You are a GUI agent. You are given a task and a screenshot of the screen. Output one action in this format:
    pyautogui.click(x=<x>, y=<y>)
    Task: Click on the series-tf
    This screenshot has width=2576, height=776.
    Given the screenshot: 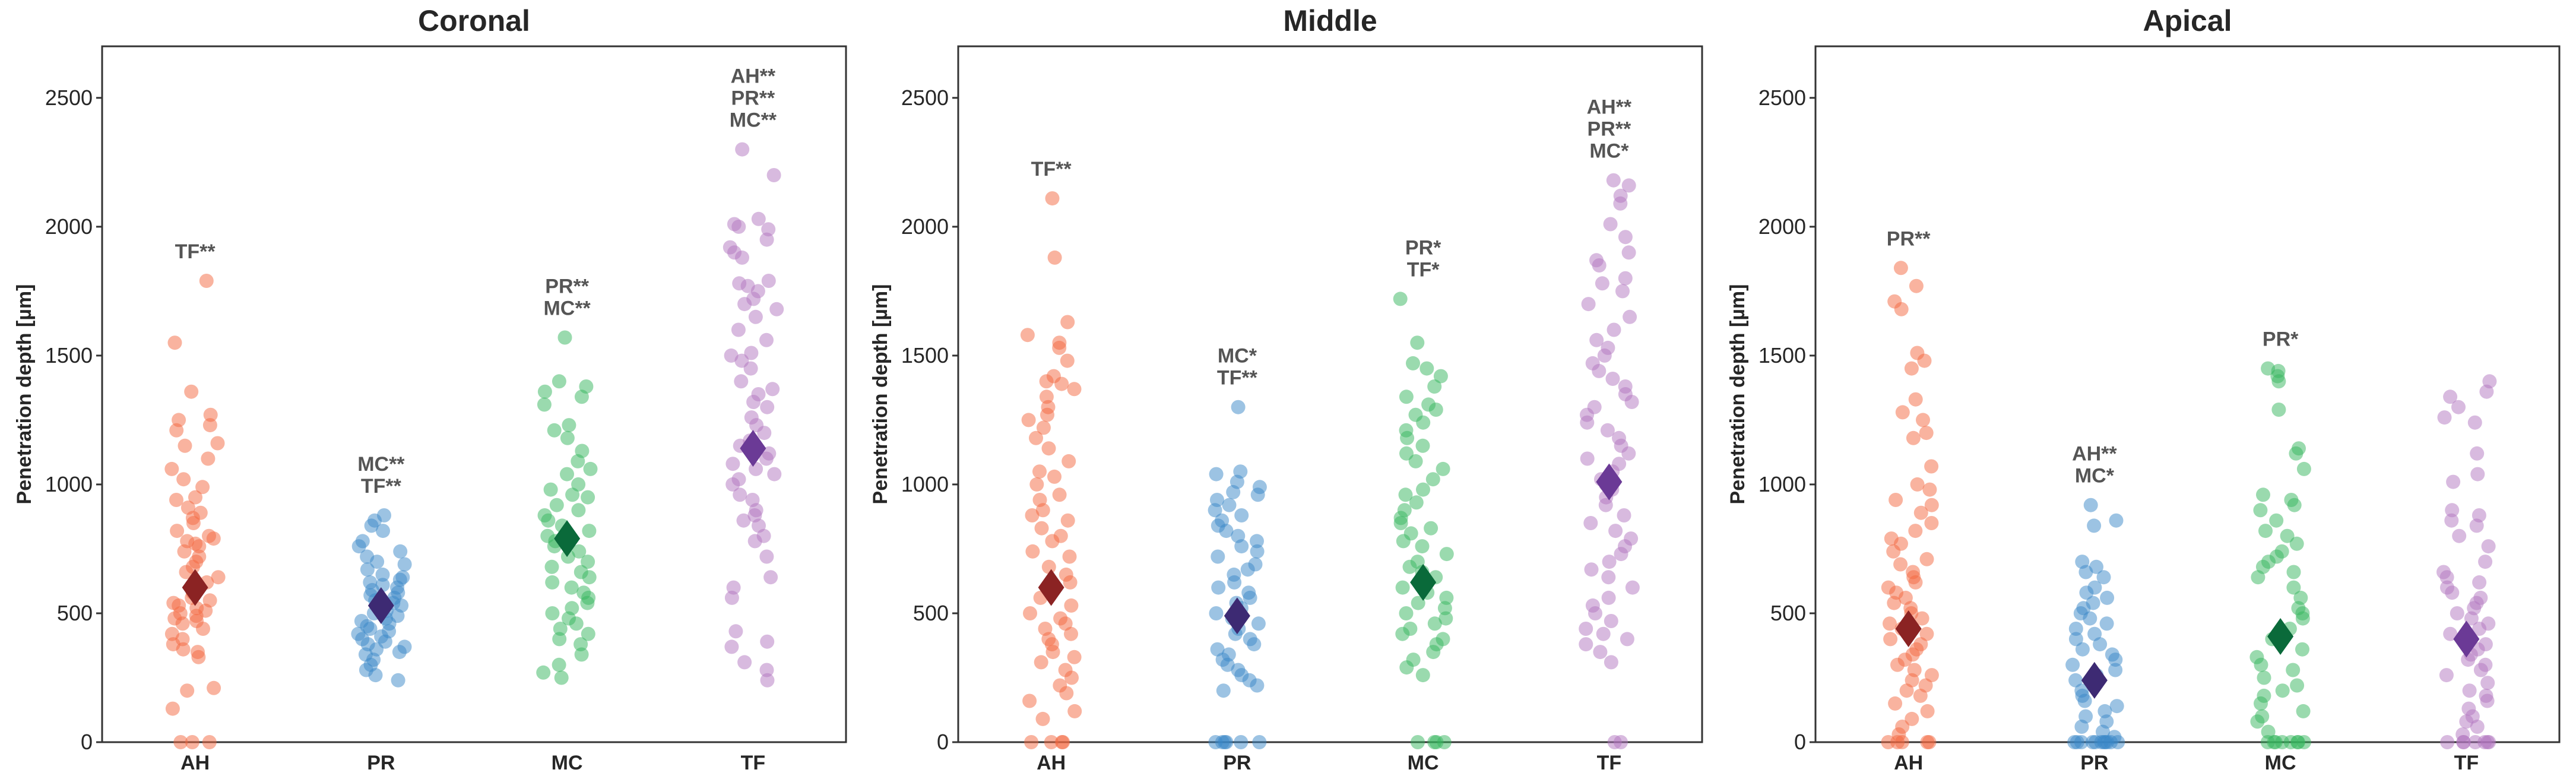 What is the action you would take?
    pyautogui.click(x=754, y=415)
    